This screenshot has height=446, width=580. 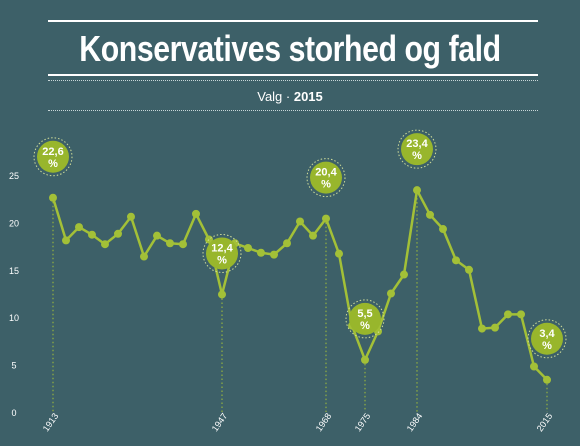 I want to click on annotation-label: 23,4%, so click(x=417, y=150).